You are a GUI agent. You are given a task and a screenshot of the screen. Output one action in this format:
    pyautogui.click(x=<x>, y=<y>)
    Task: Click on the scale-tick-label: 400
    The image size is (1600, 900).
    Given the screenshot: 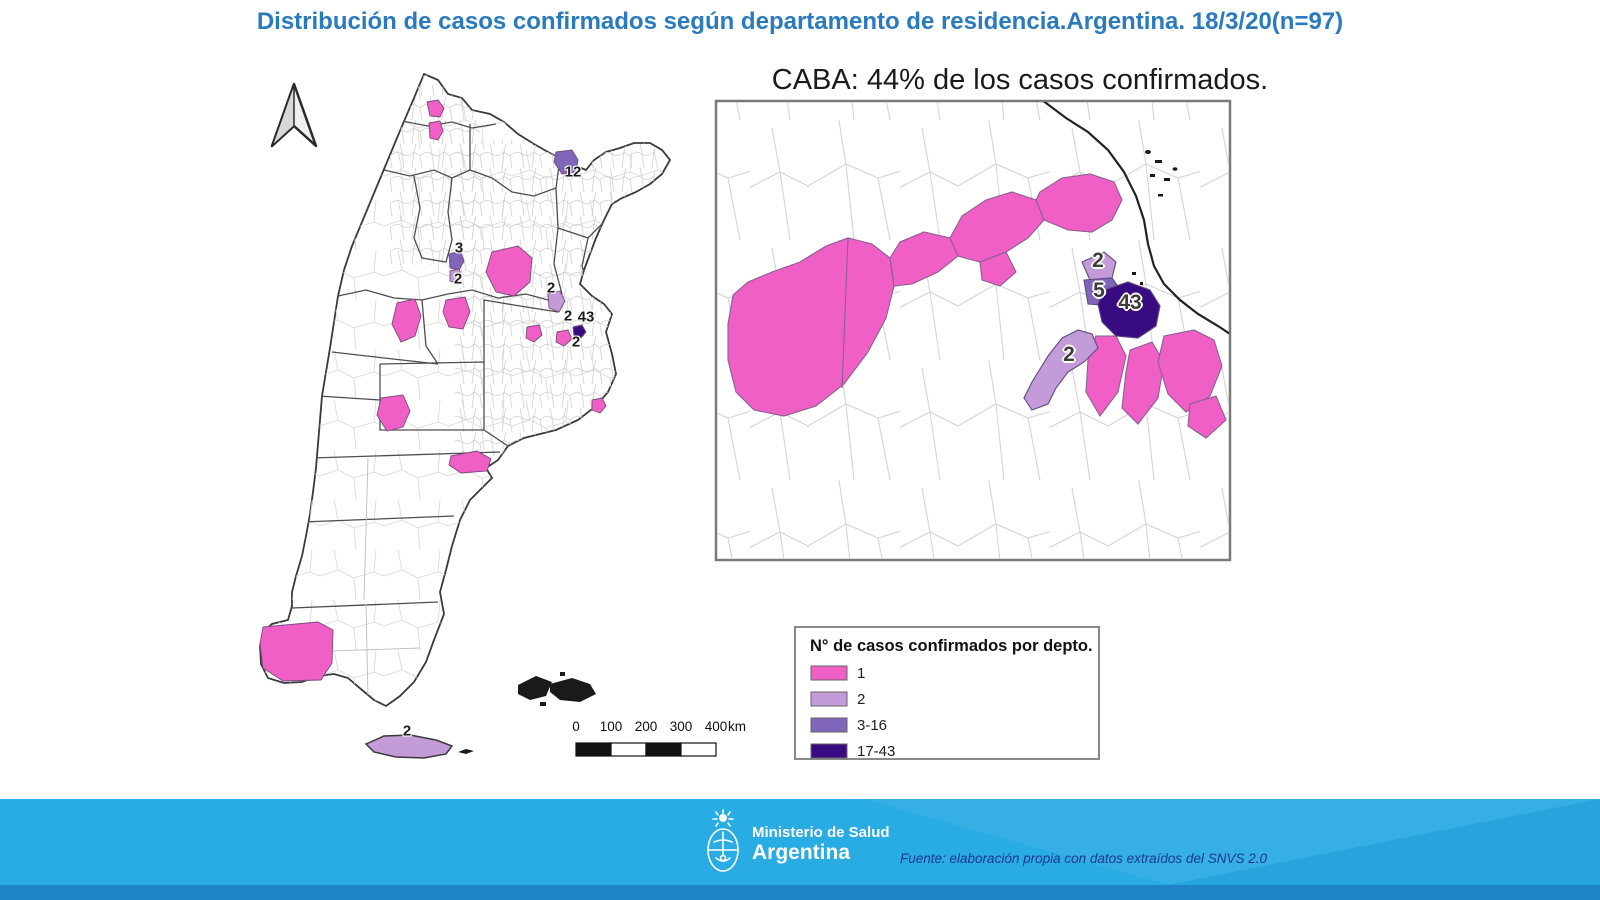 What is the action you would take?
    pyautogui.click(x=716, y=726)
    